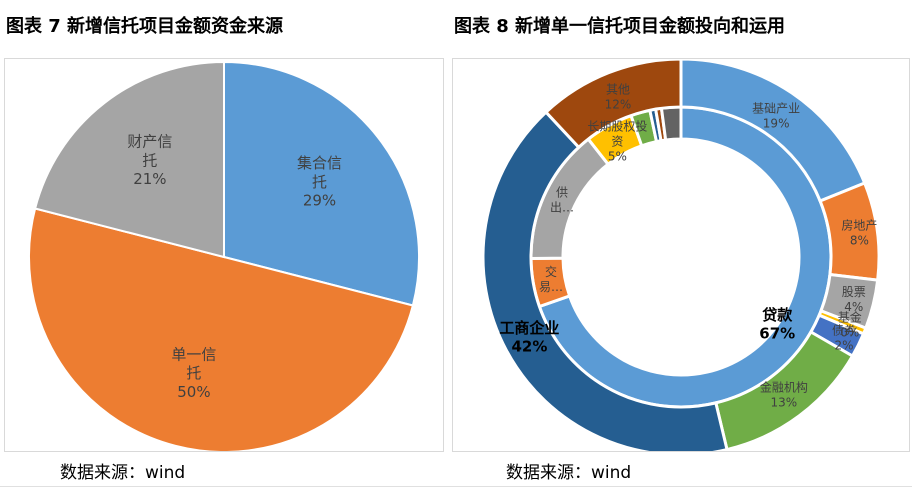 Image resolution: width=912 pixels, height=490 pixels. Describe the element at coordinates (854, 299) in the screenshot. I see `outer-label-2: 股票 4%` at that location.